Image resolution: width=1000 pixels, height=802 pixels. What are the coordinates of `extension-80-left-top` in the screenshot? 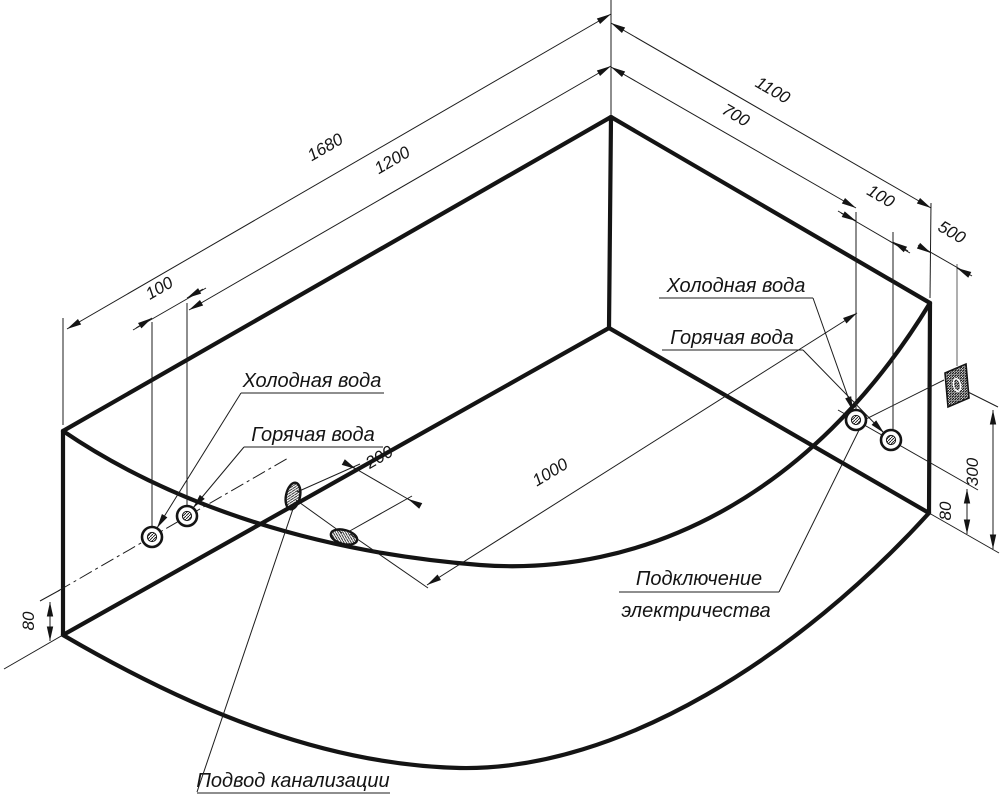 It's located at (50, 595).